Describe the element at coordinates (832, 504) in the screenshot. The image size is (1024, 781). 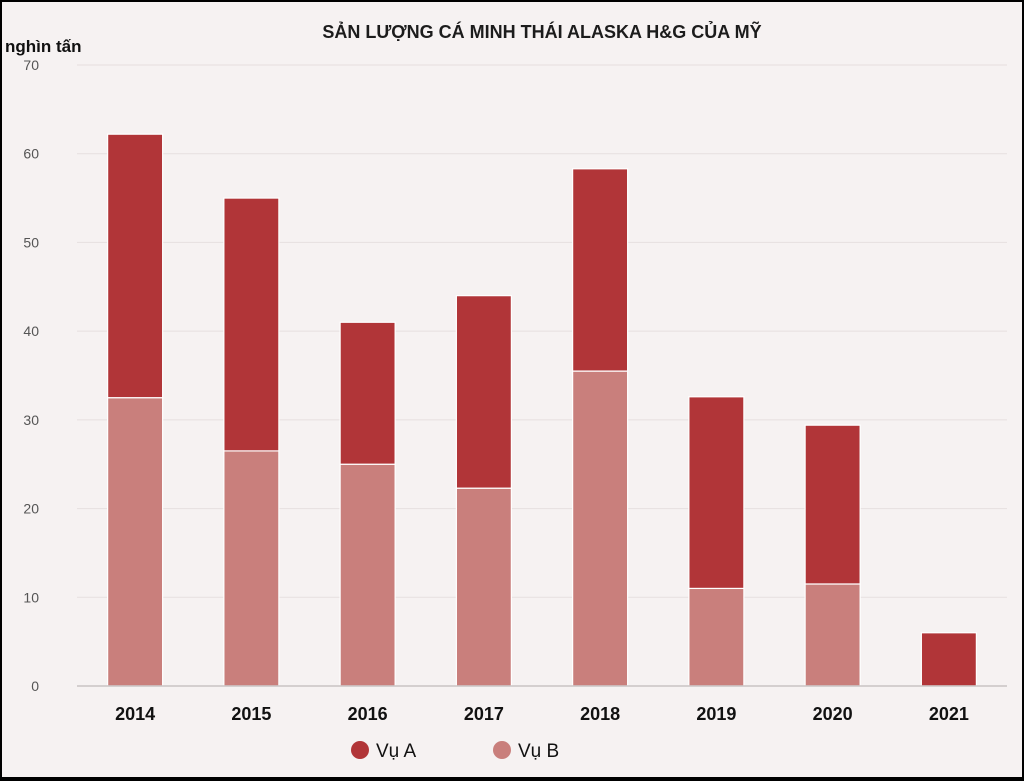
I see `bar-vu-a-2020` at that location.